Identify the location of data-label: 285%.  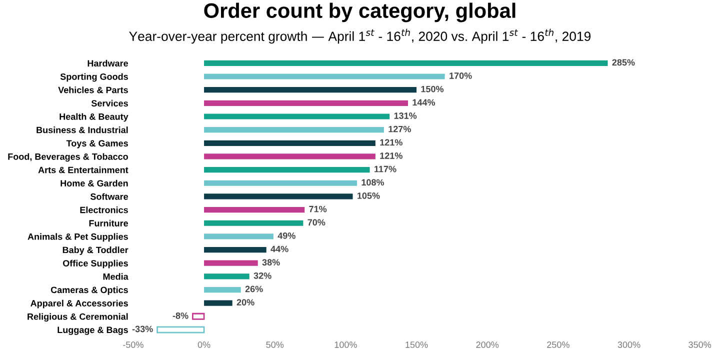
(623, 62).